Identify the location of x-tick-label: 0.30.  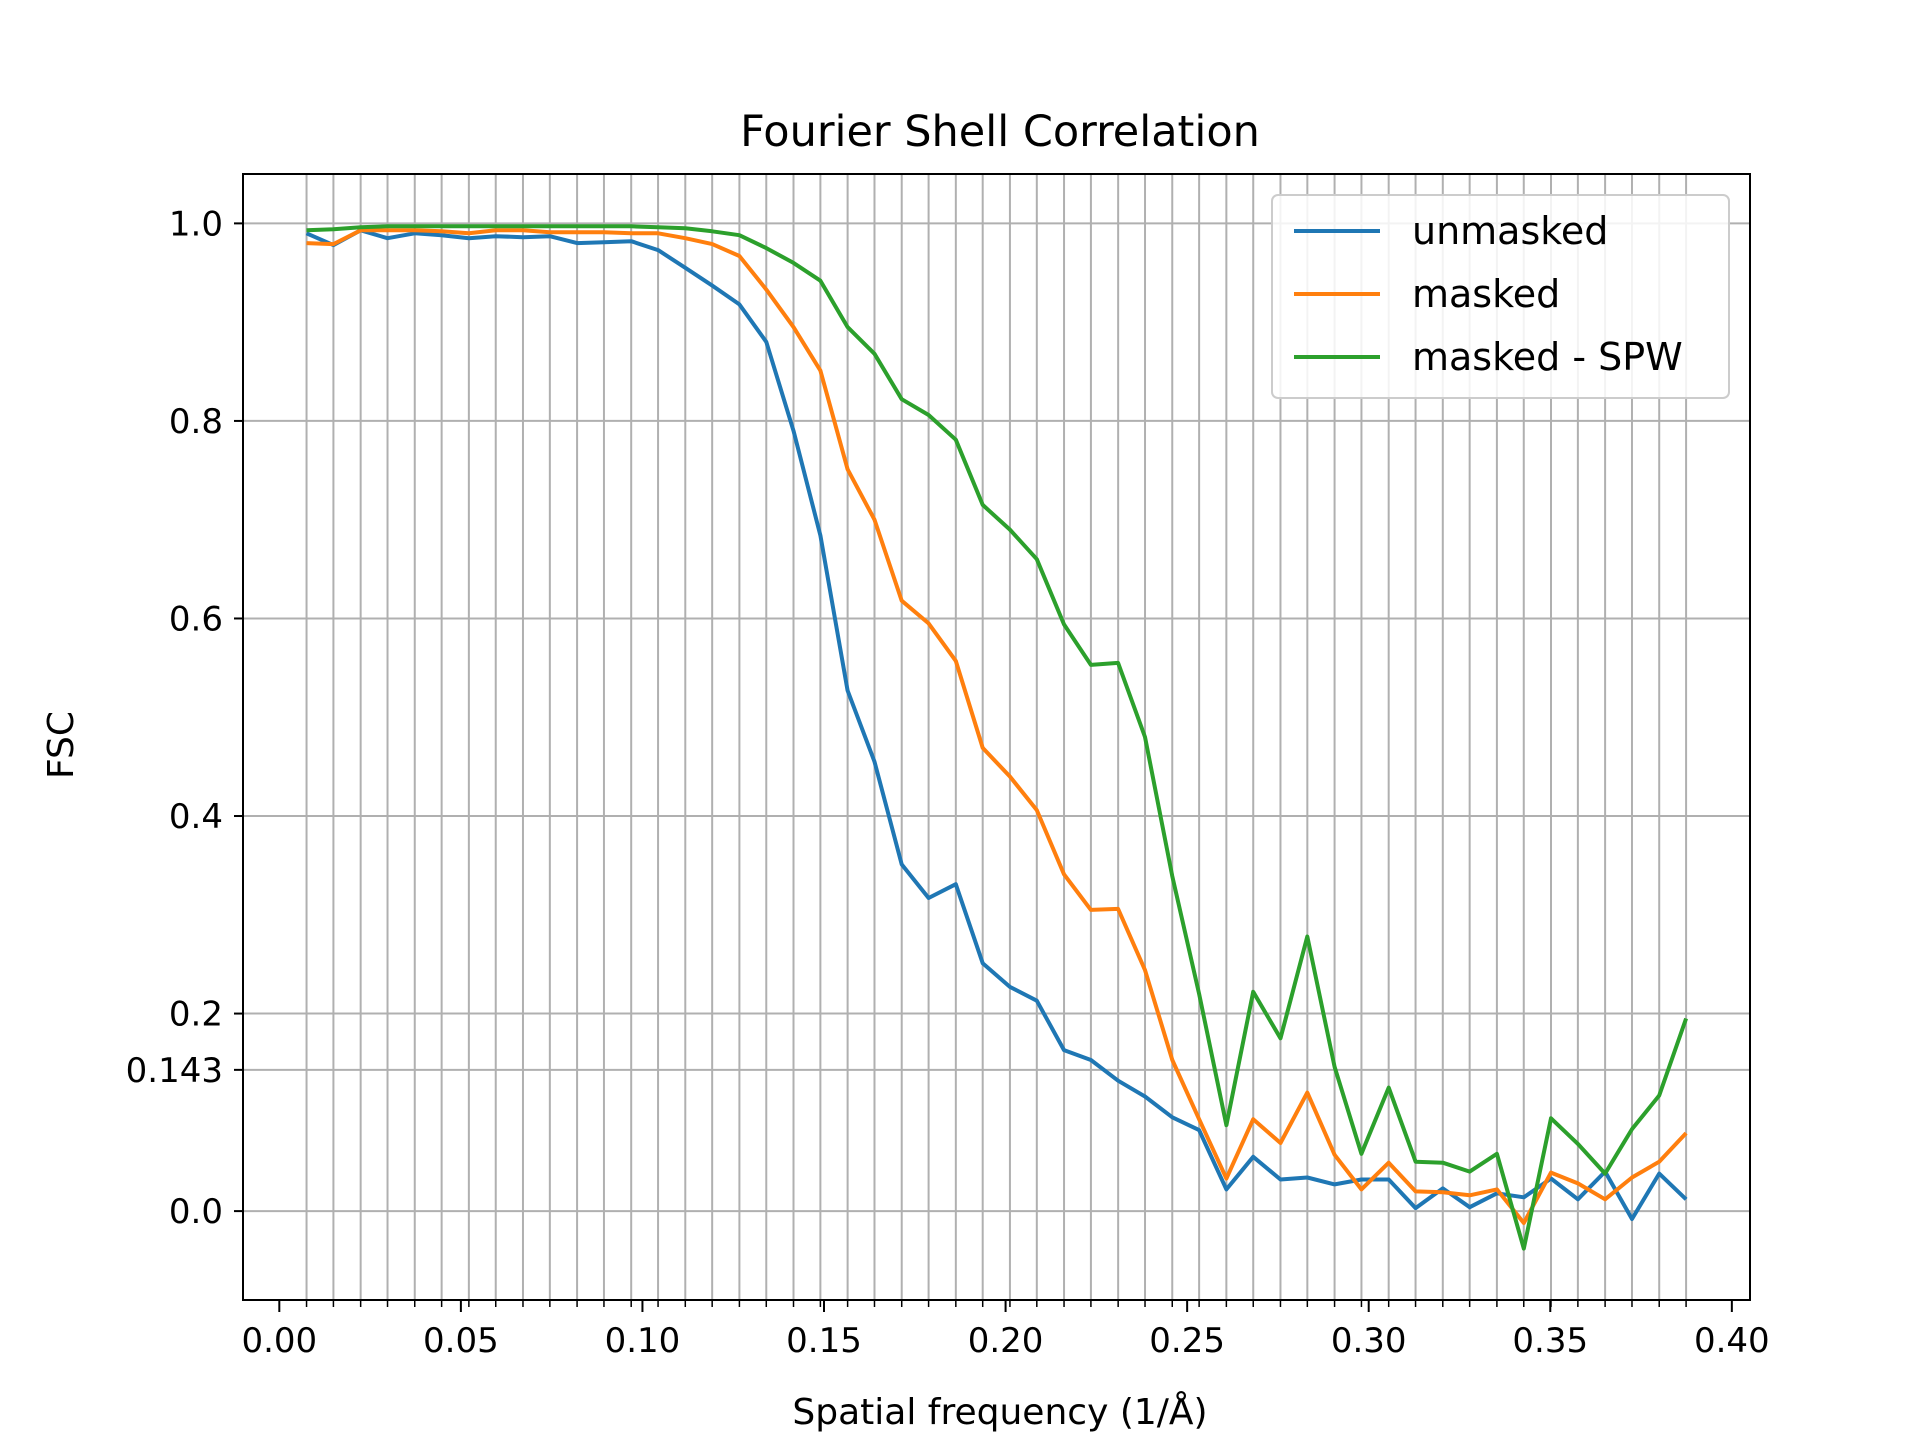
(1369, 1341).